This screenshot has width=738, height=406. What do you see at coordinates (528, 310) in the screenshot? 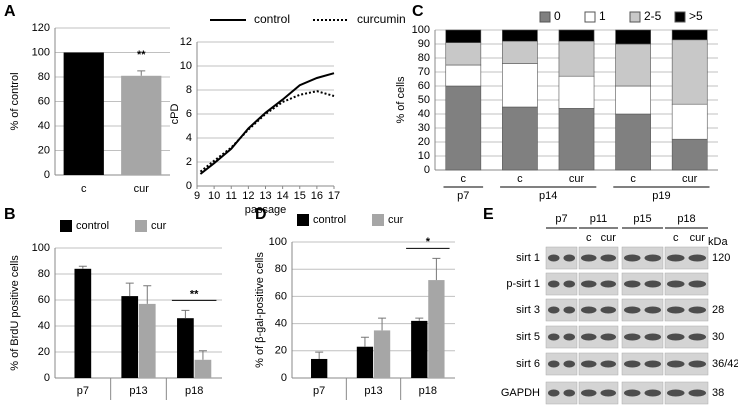
I see `row-label: sirt 3` at bounding box center [528, 310].